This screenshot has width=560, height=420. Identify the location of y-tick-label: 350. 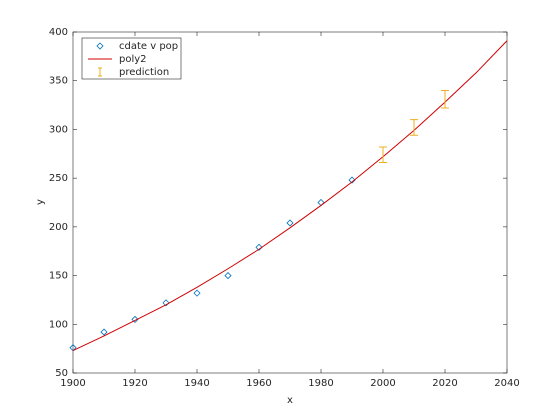
(58, 81).